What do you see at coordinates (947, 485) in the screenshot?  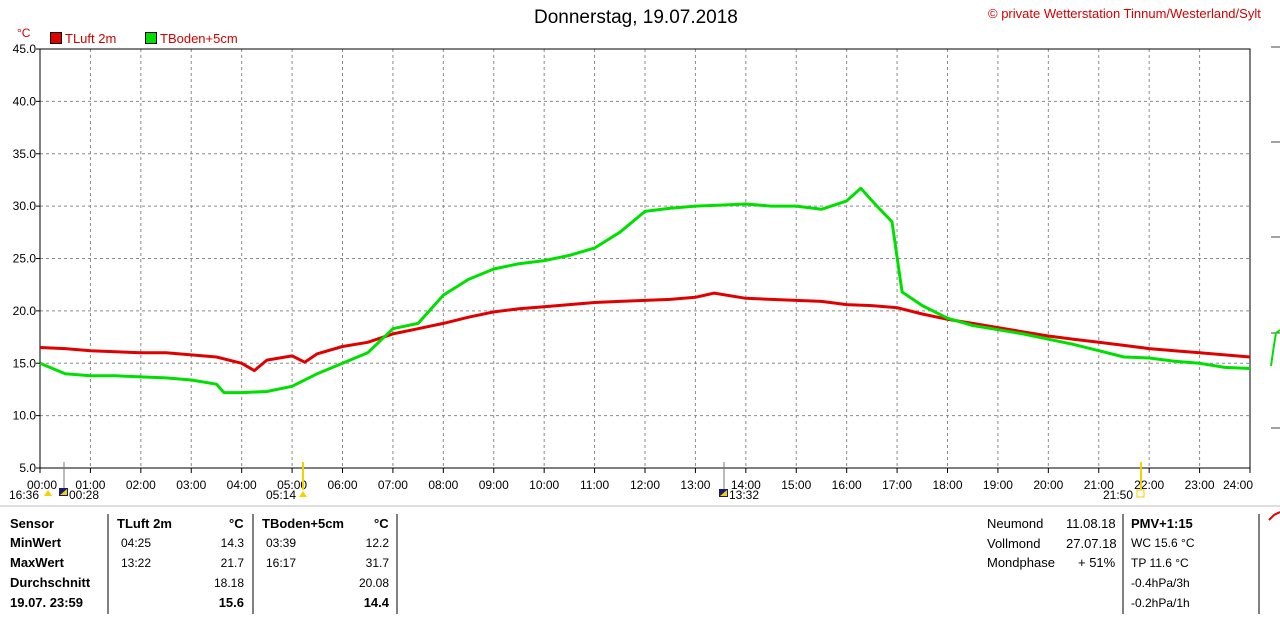 I see `x-tick-label: 18:00` at bounding box center [947, 485].